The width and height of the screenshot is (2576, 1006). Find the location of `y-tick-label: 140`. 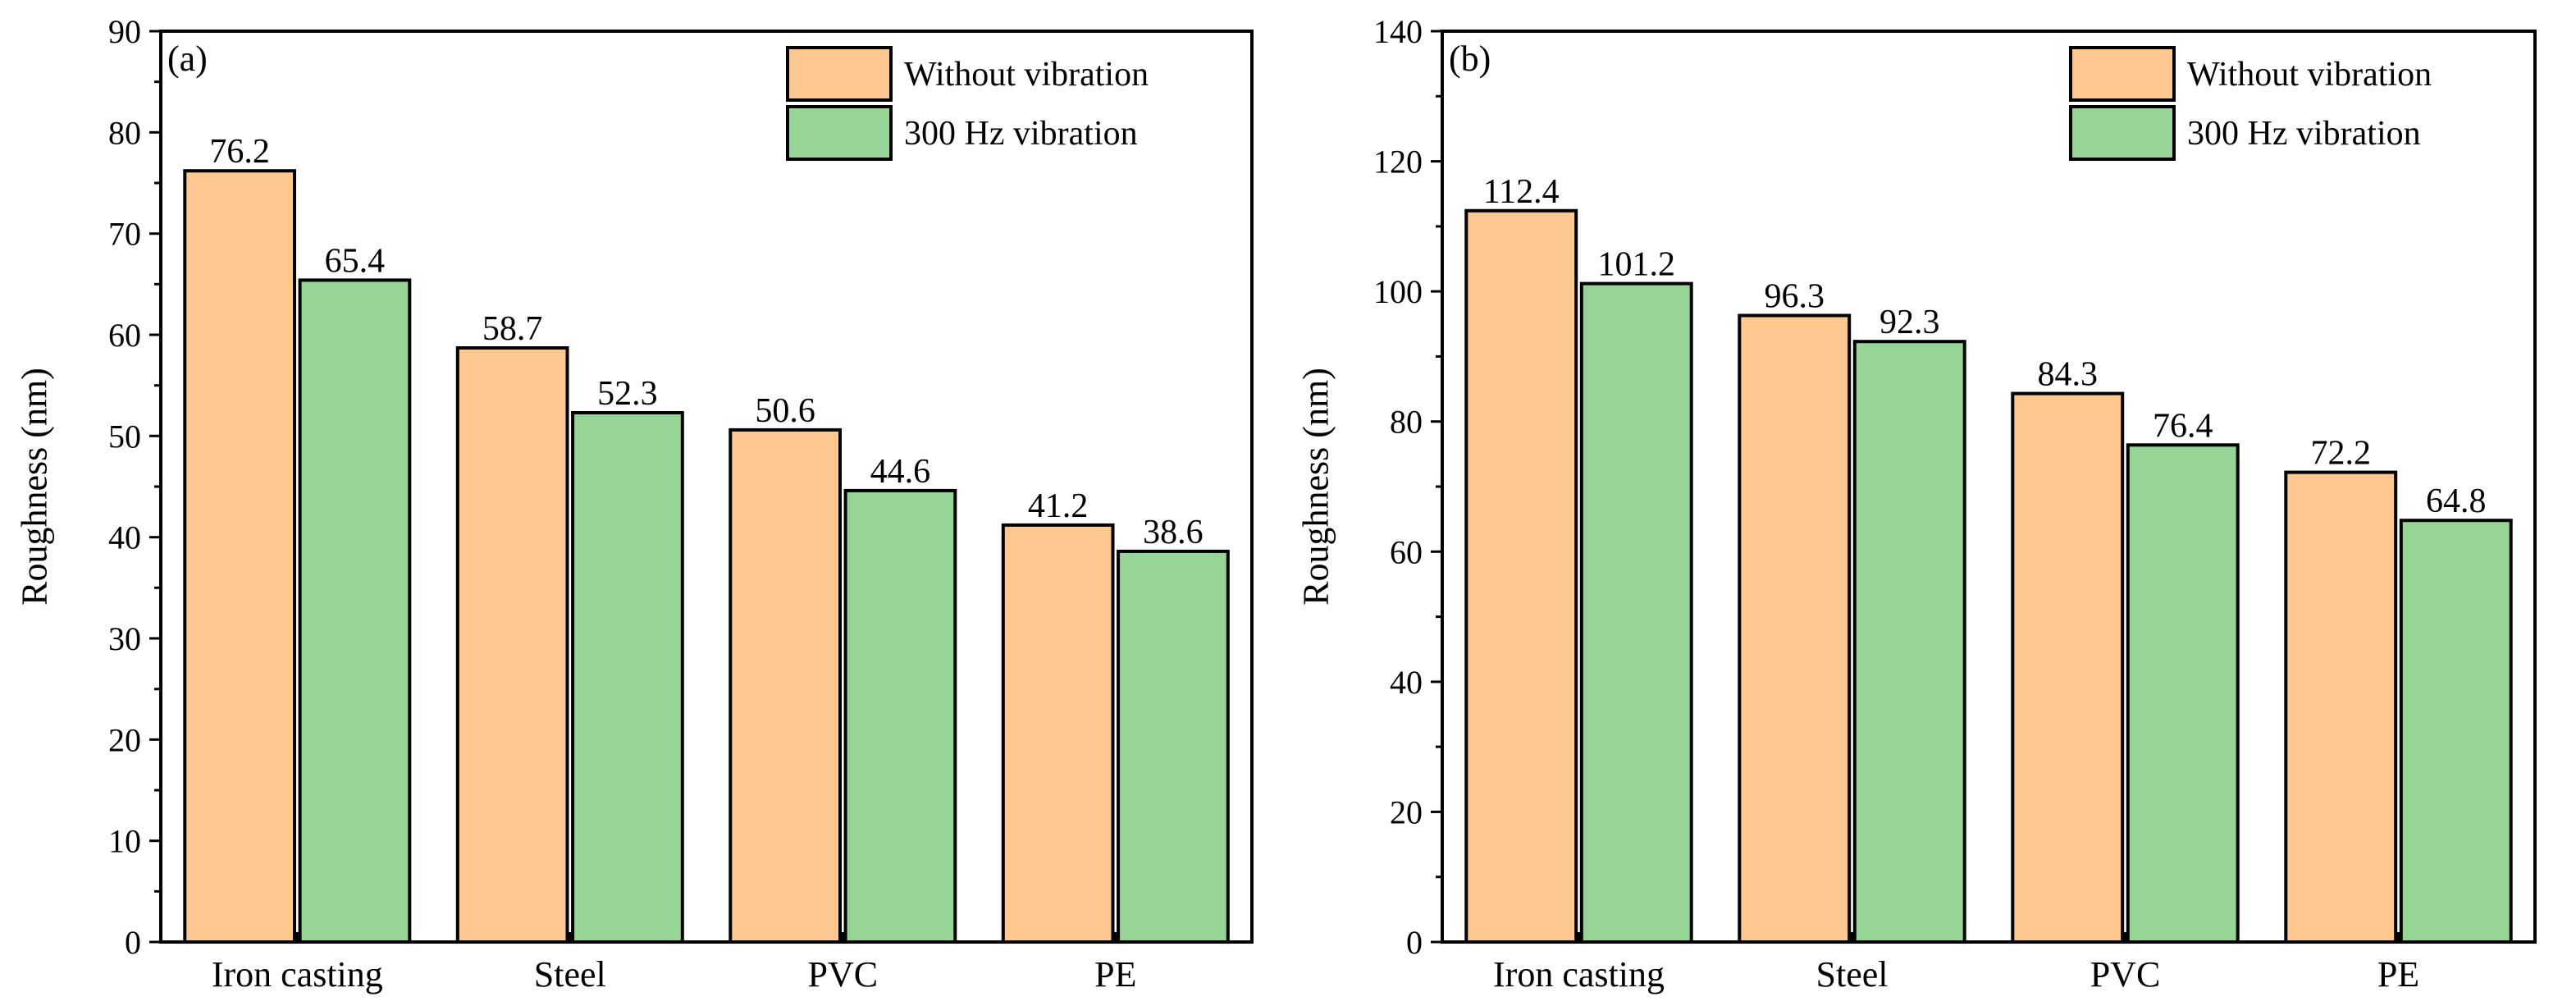

y-tick-label: 140 is located at coordinates (1398, 31).